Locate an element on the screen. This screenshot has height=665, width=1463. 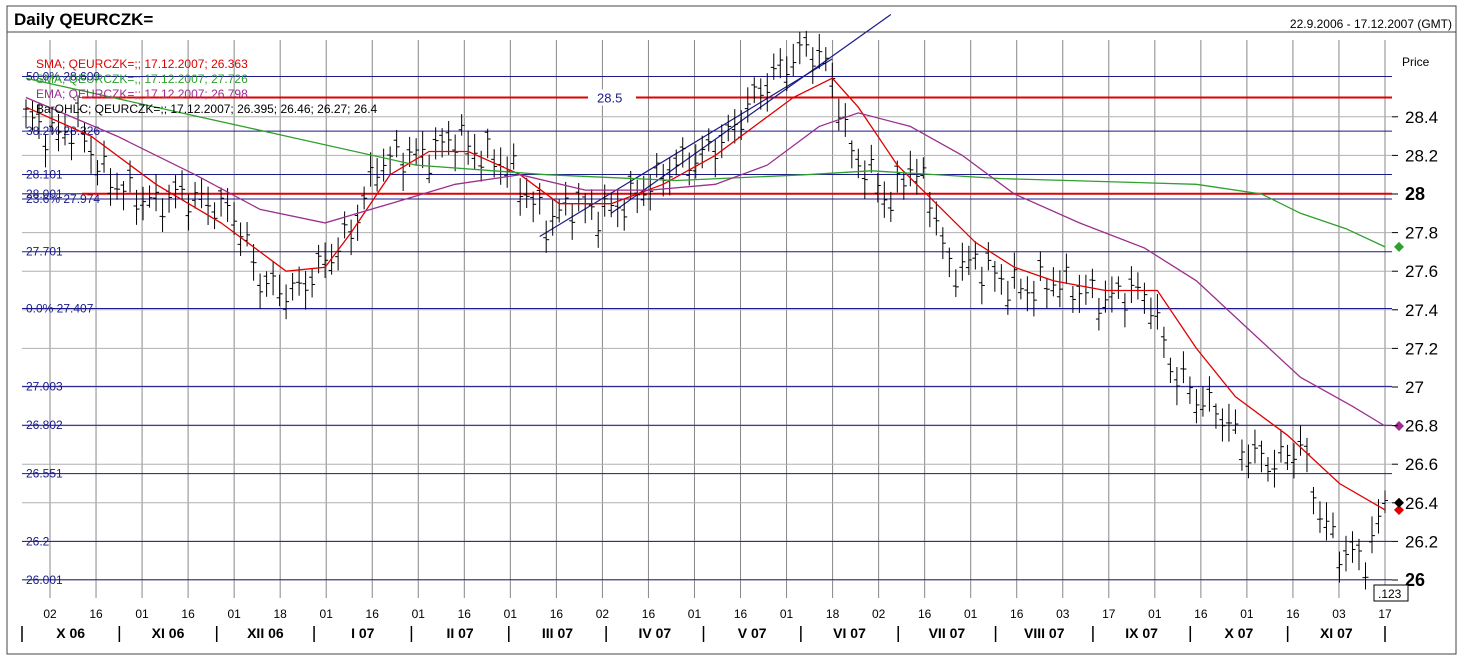
level-label: 38.2% 28.326 is located at coordinates (63, 131).